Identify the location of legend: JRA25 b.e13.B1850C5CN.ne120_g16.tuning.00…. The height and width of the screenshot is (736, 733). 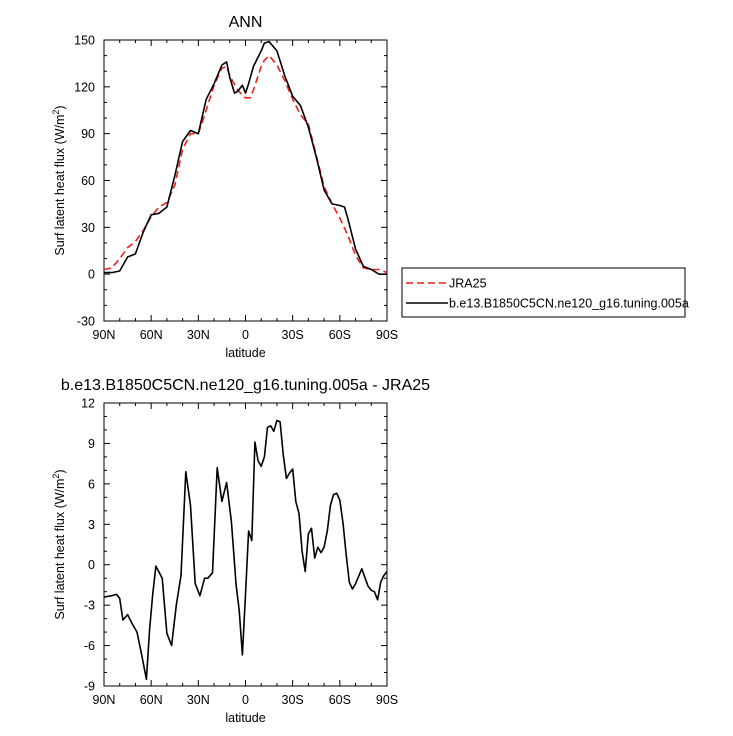
(545, 292).